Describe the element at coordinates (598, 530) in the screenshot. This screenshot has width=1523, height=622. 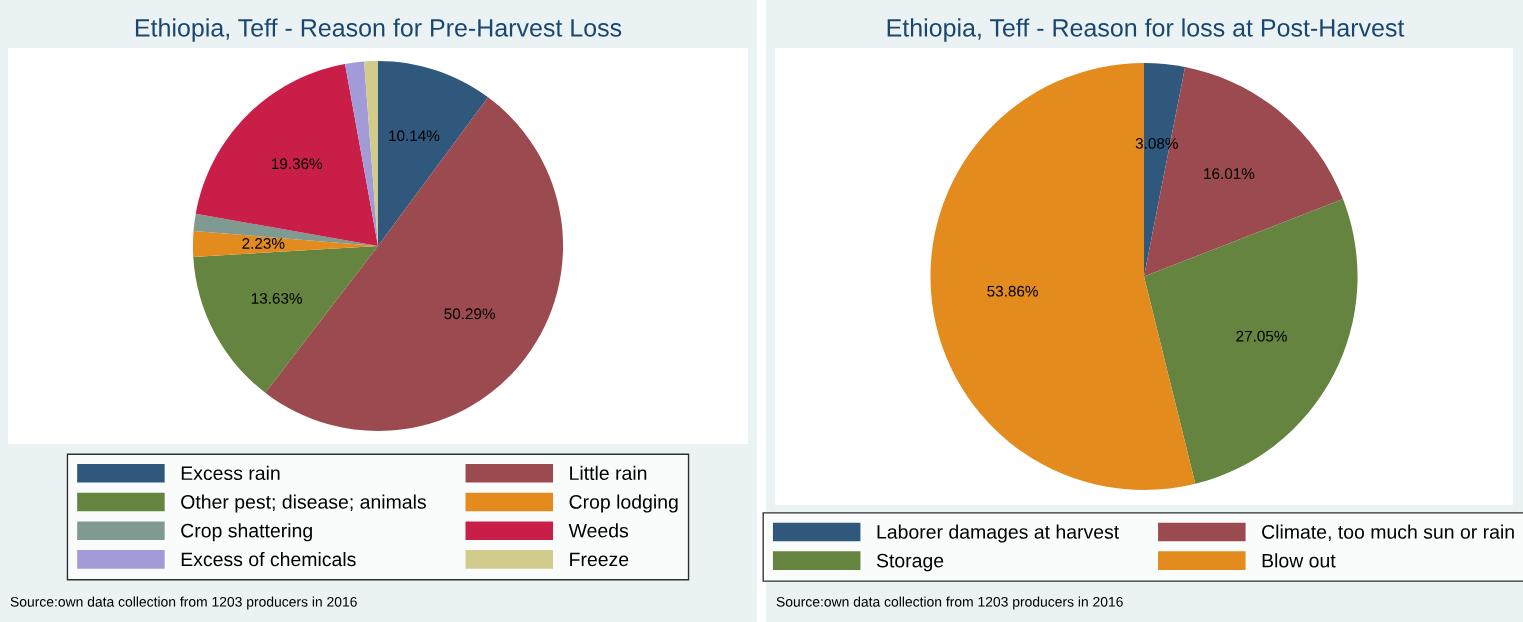
I see `legend-label: Weeds` at that location.